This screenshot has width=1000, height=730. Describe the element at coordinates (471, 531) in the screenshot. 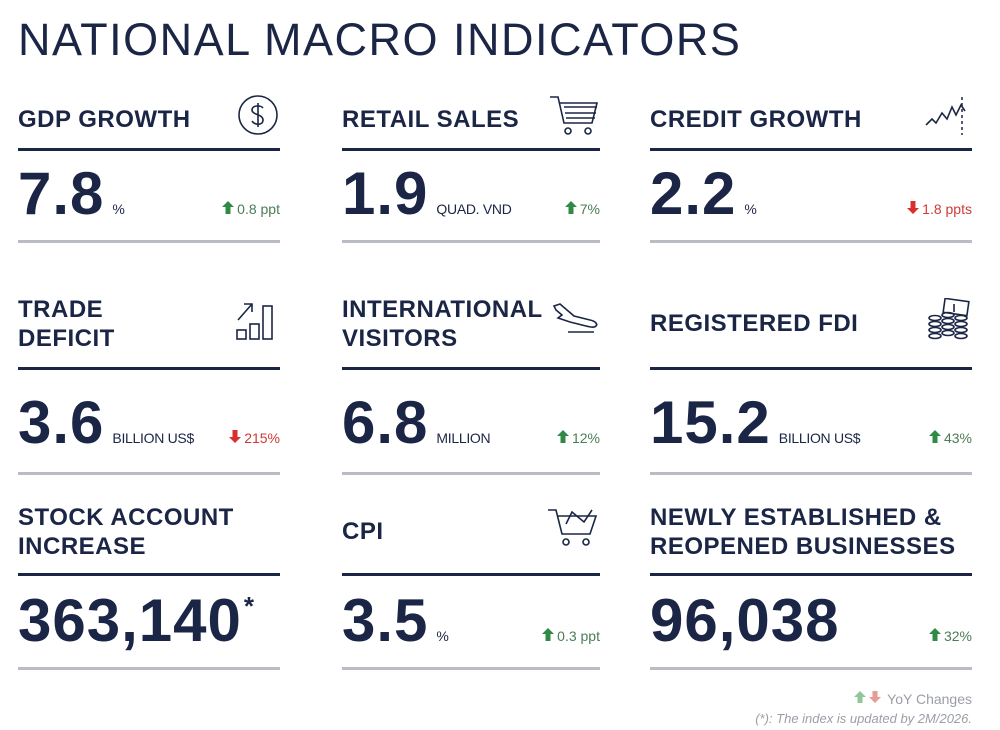

I see `card-header: CPI` at that location.